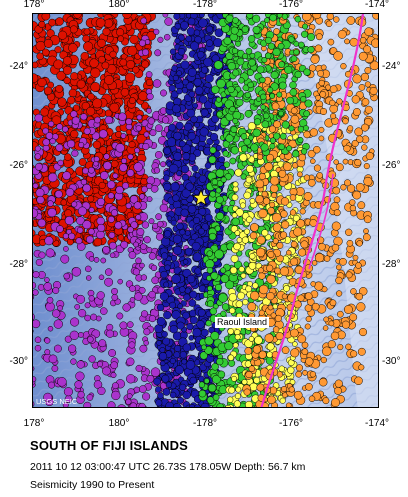 This screenshot has width=408, height=497. I want to click on map-credit: USGS NEIC, so click(57, 401).